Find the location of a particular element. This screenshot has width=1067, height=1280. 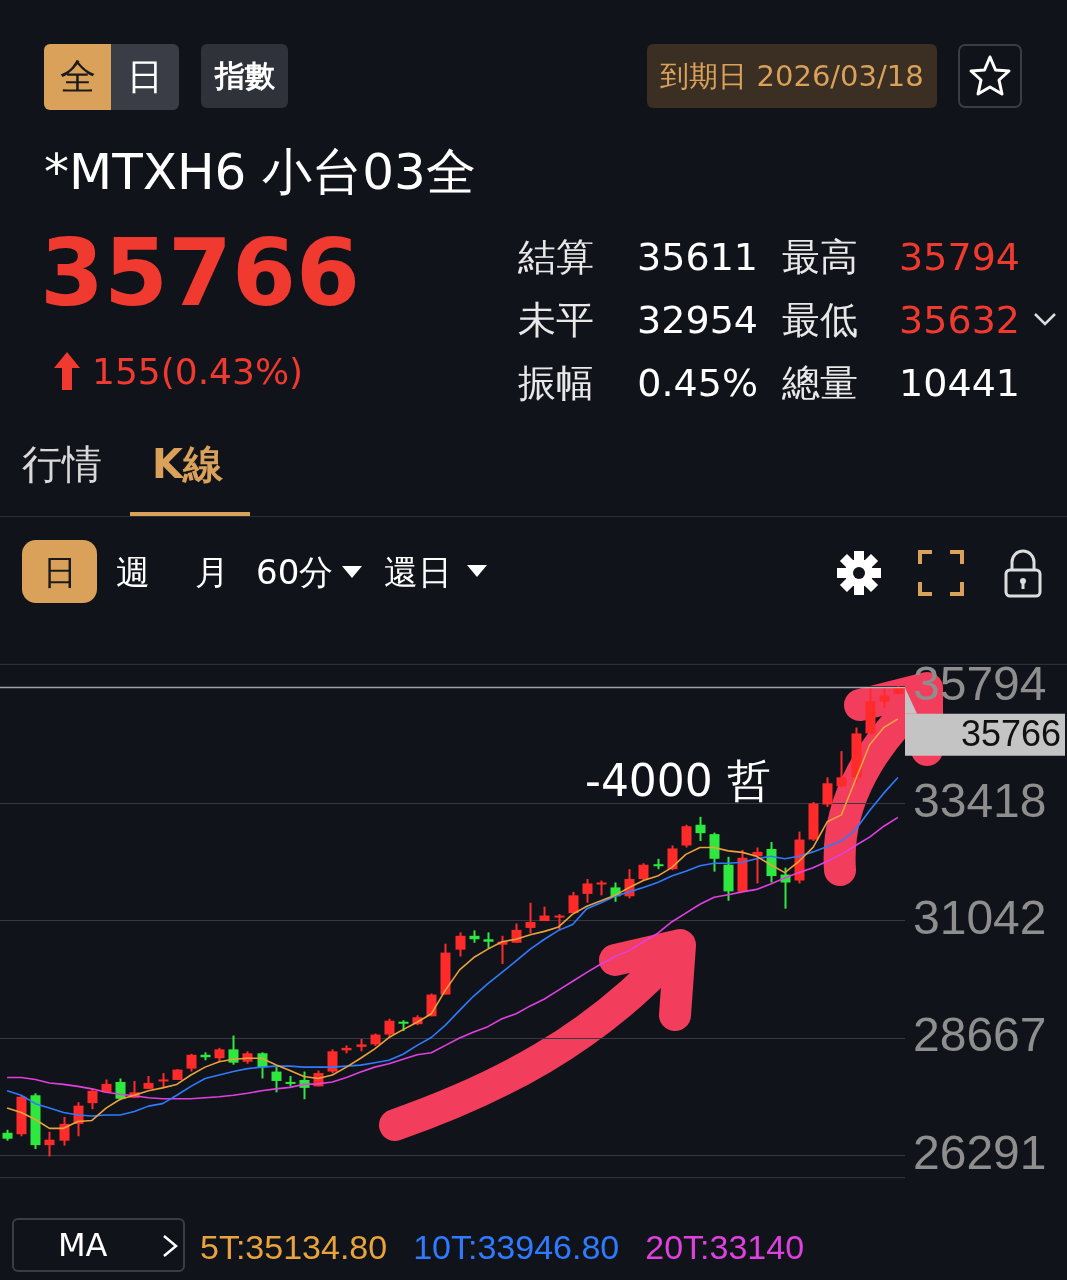

text: 60分 is located at coordinates (295, 572).